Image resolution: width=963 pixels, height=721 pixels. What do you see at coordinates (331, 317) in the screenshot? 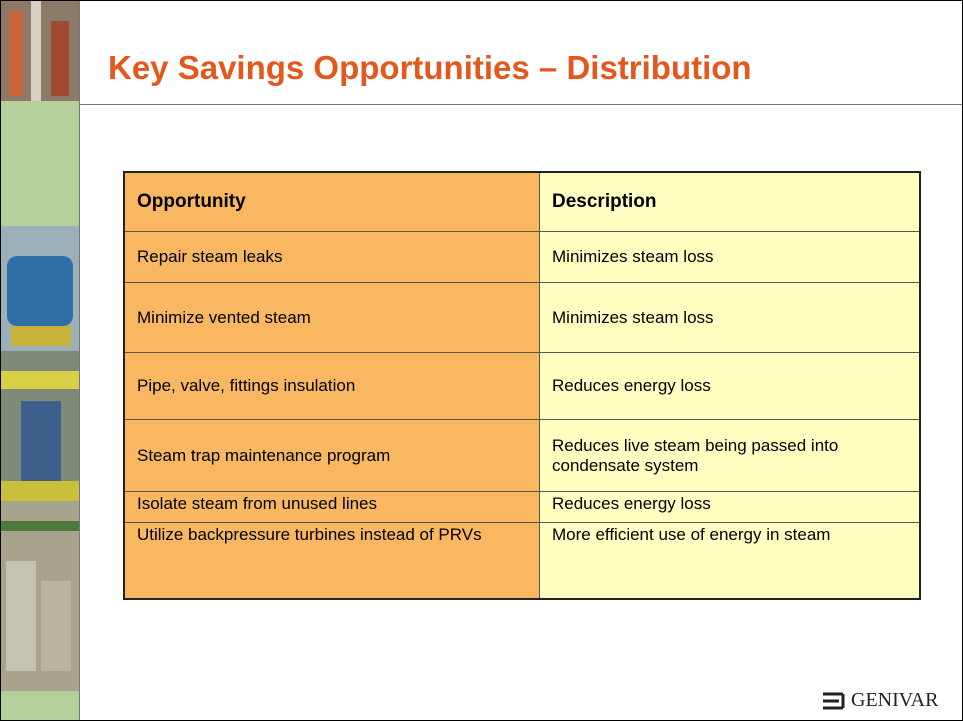
I see `table-cell: Minimize vented steam` at bounding box center [331, 317].